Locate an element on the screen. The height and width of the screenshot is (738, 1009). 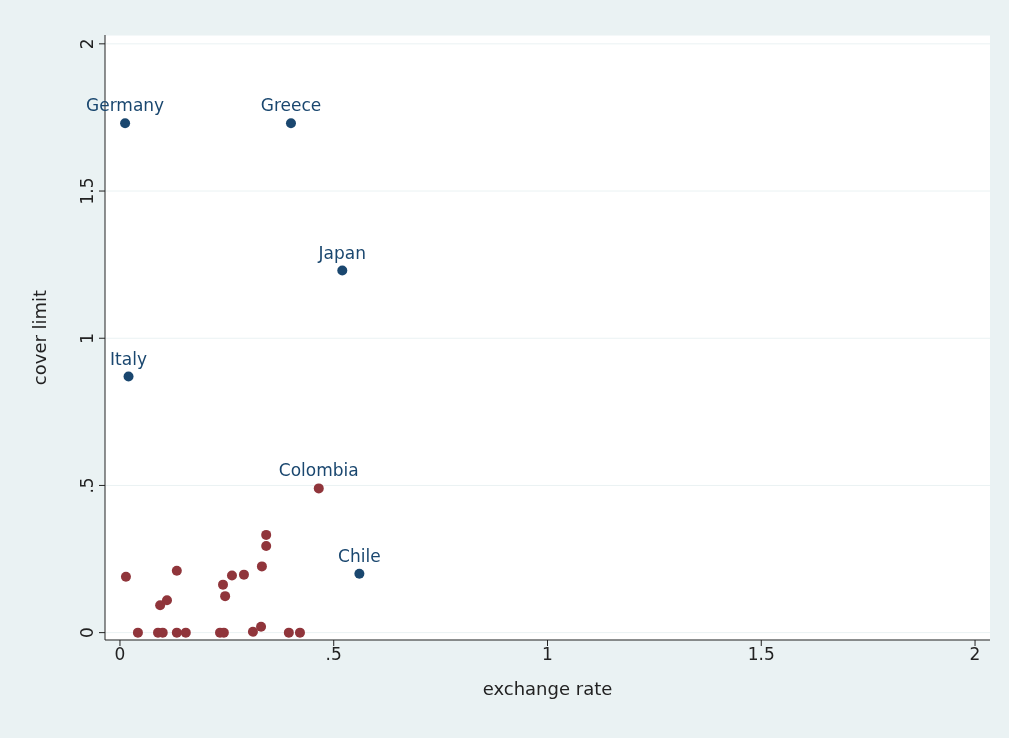
y-tick-label: 0 is located at coordinates (87, 633).